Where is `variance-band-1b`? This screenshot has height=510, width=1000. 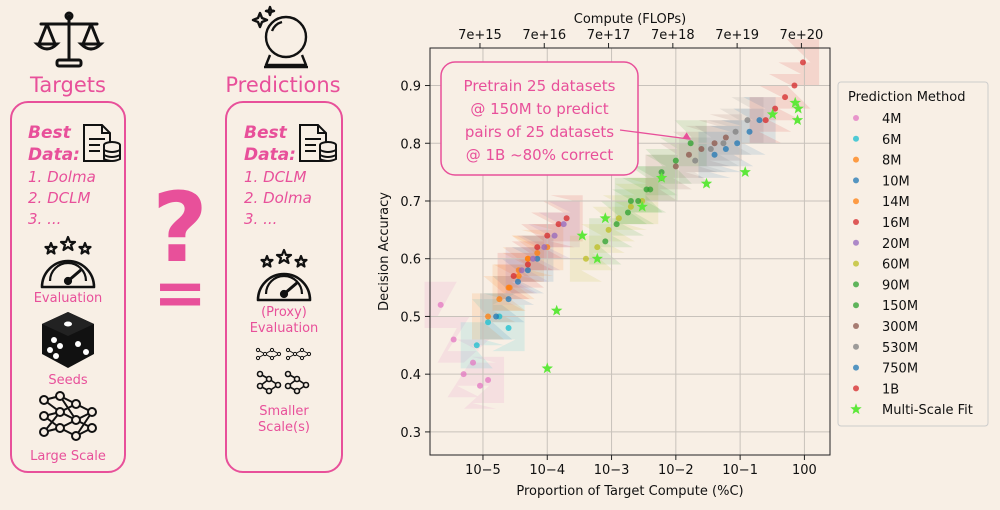
variance-band-1b is located at coordinates (784, 91).